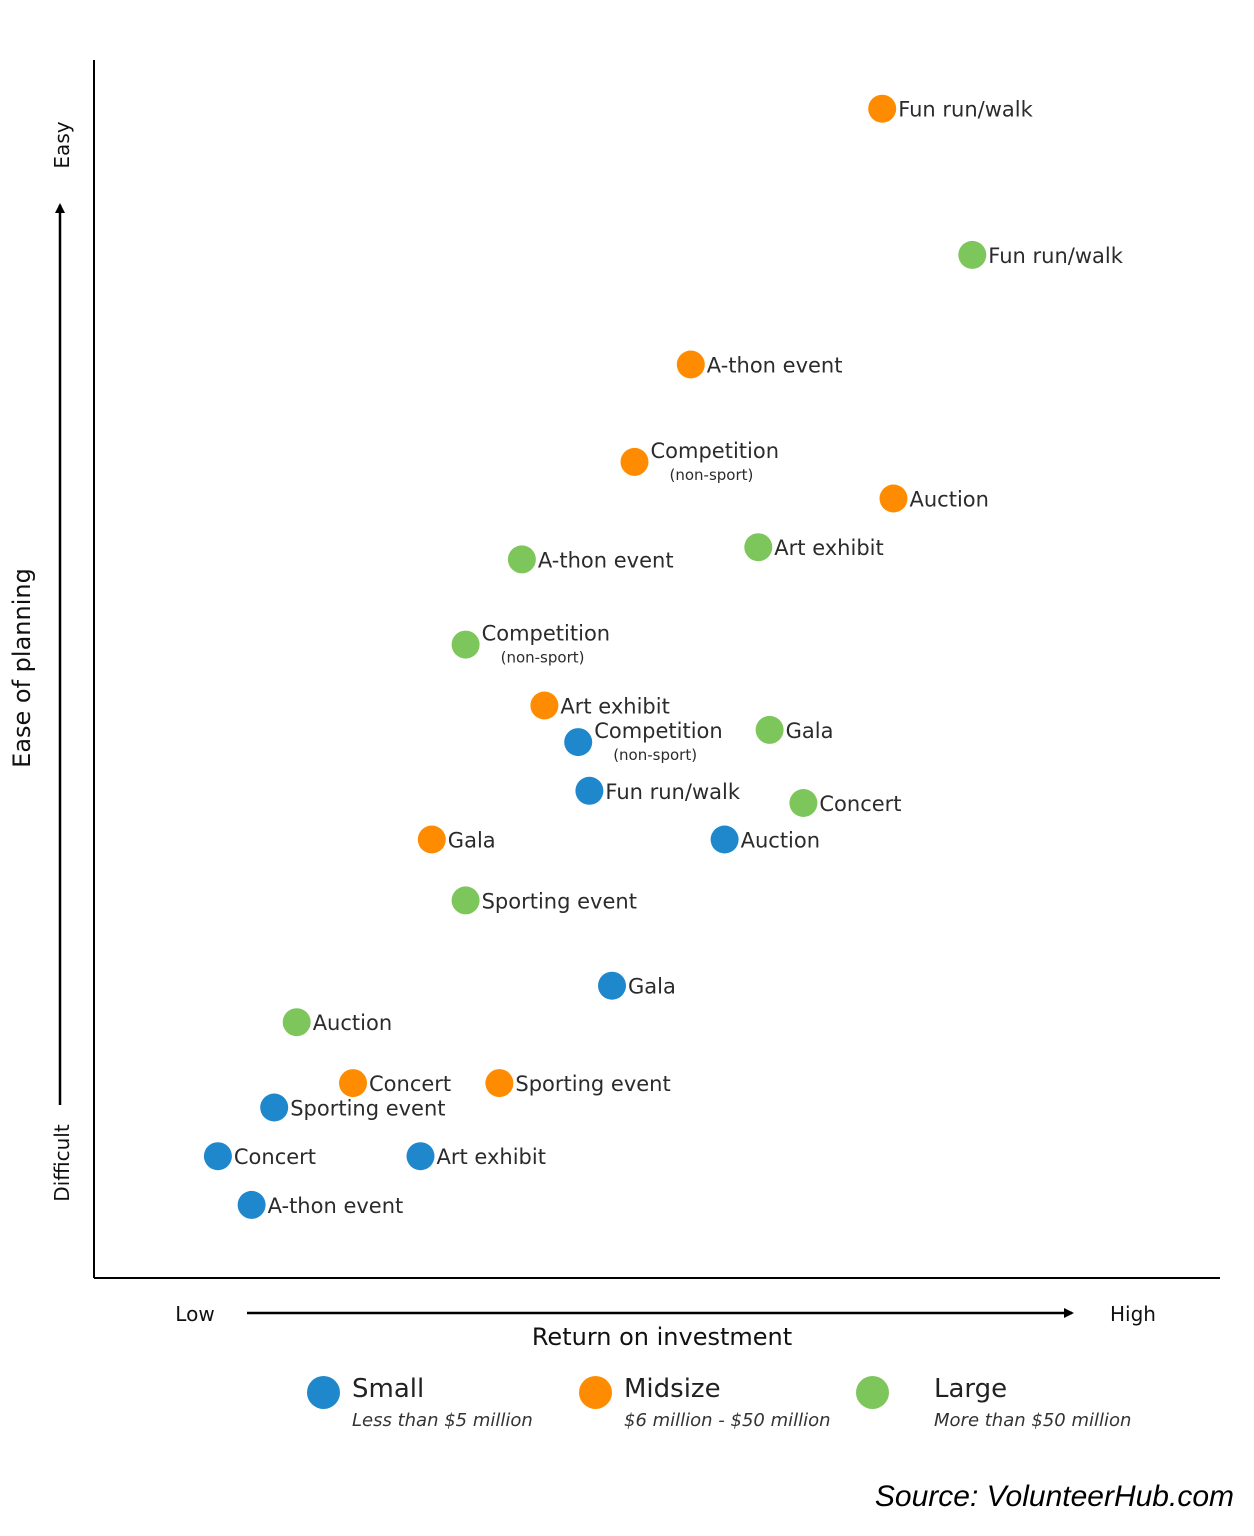  Describe the element at coordinates (62, 1163) in the screenshot. I see `y-low-label: Difficult` at that location.